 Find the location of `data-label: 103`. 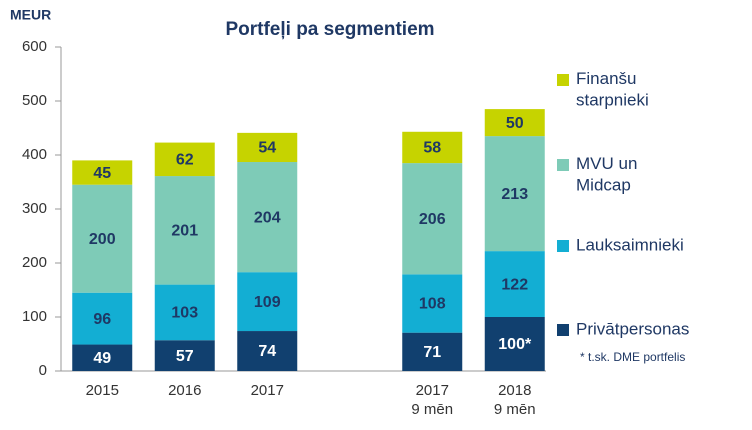

data-label: 103 is located at coordinates (184, 313).